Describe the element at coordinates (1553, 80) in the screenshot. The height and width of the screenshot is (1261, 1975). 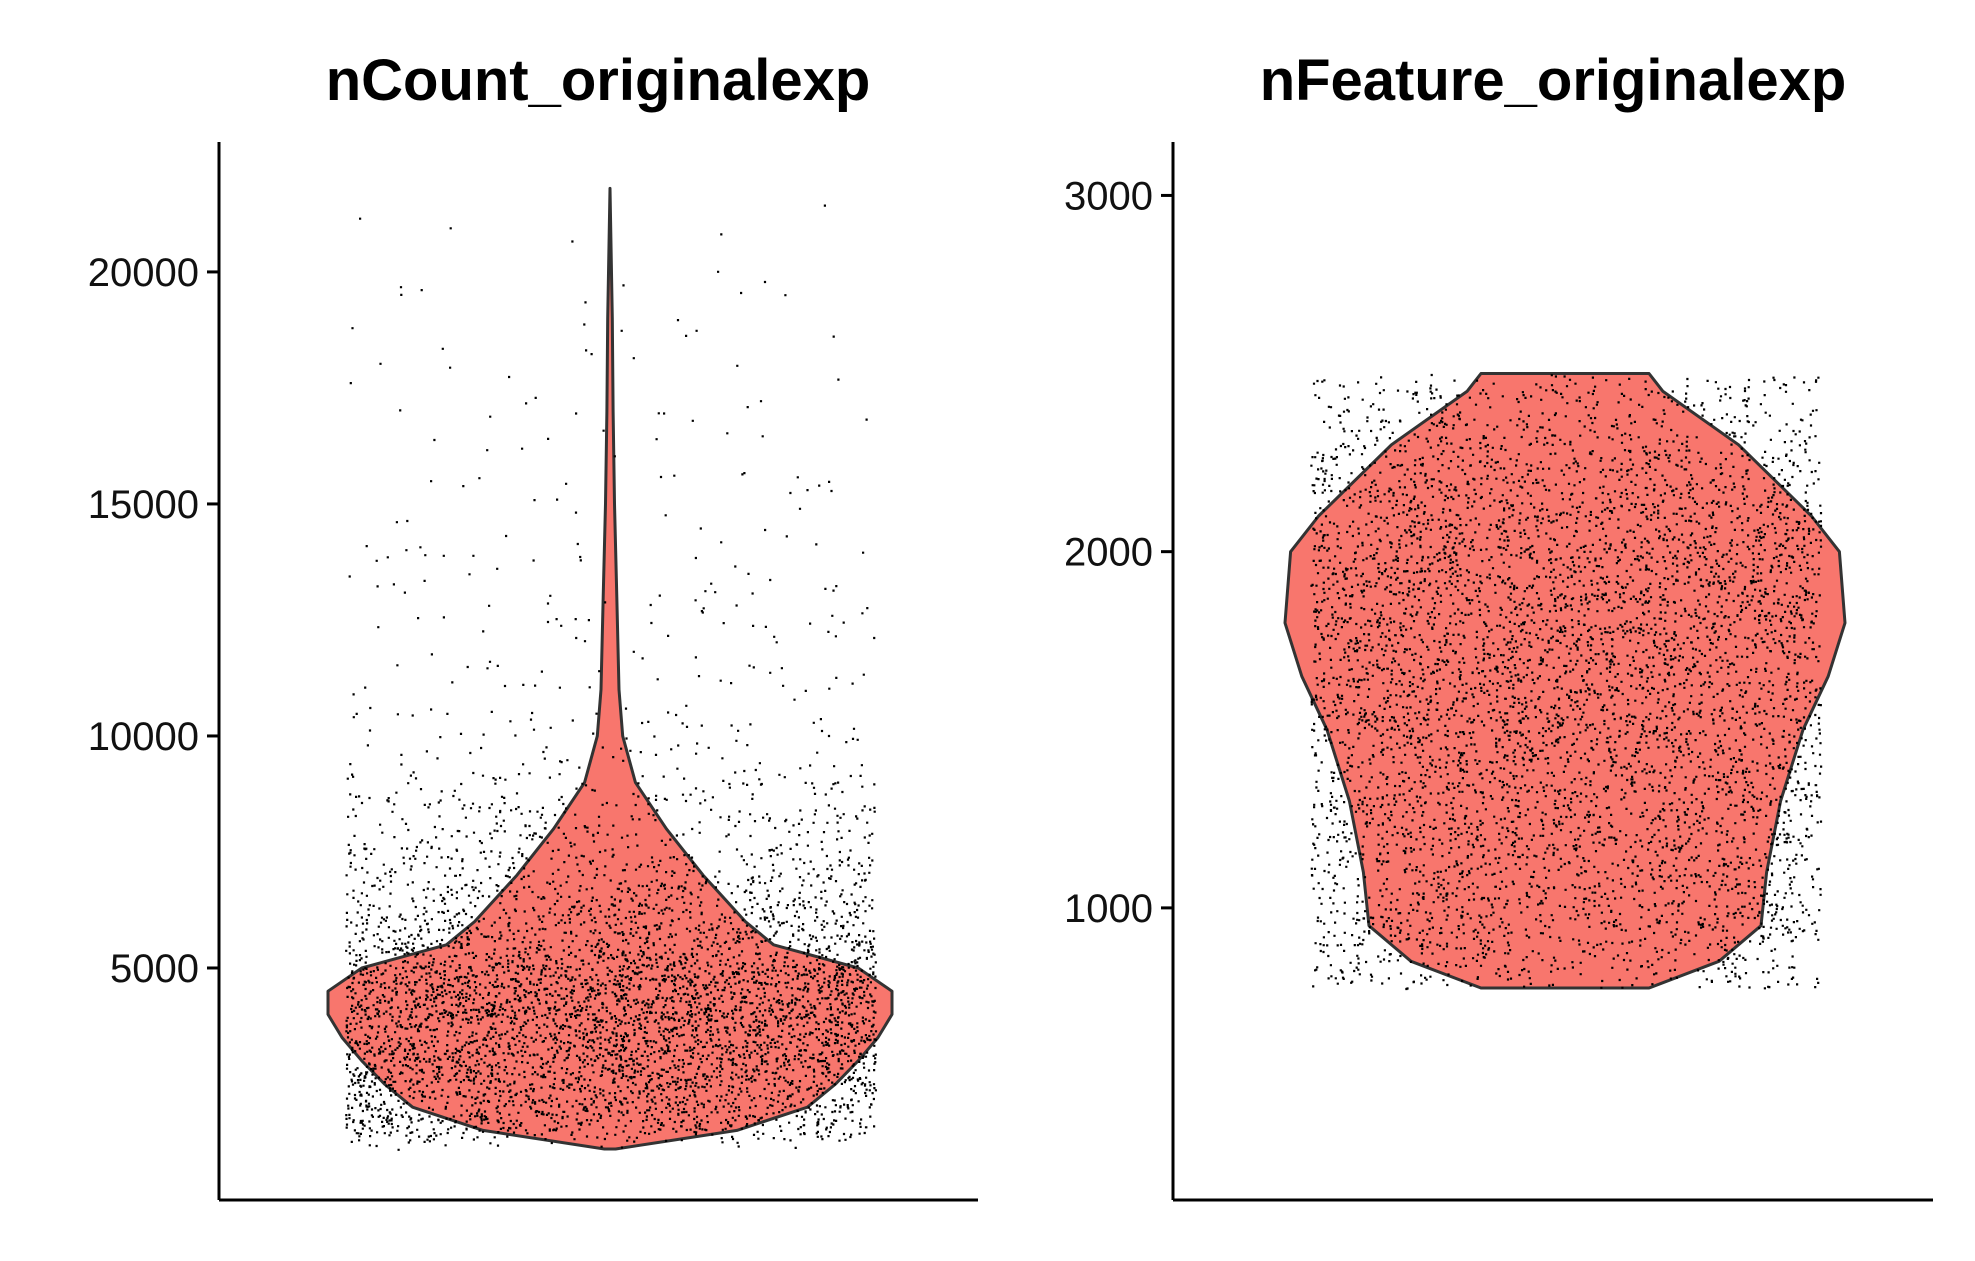
I see `panel-title-nfeature: nFeature_originalexp` at that location.